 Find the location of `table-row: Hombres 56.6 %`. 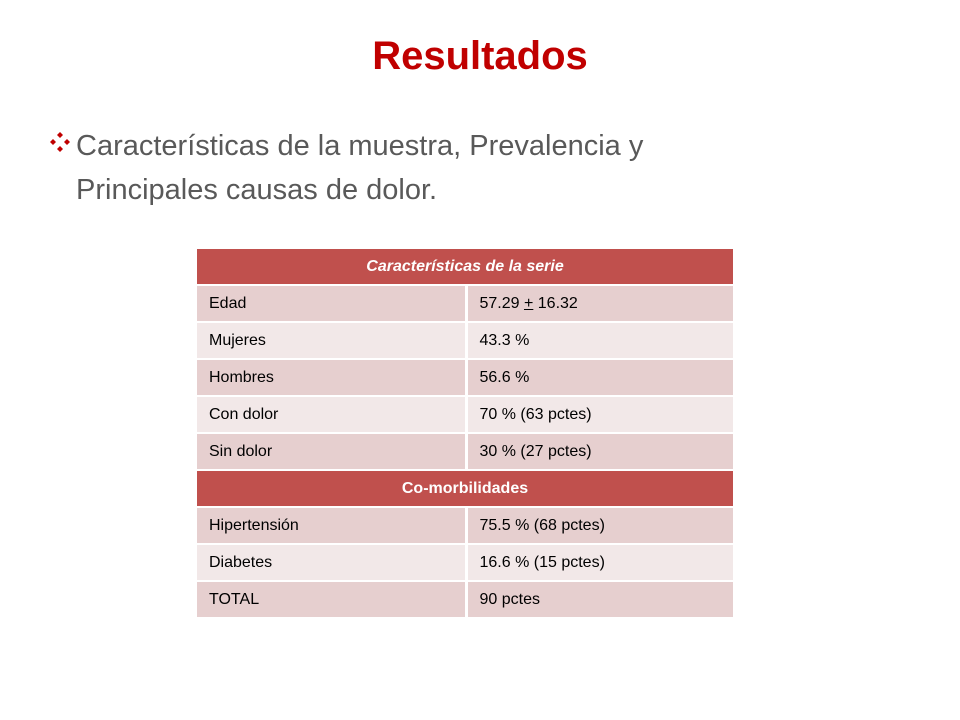

table-row: Hombres 56.6 % is located at coordinates (465, 377).